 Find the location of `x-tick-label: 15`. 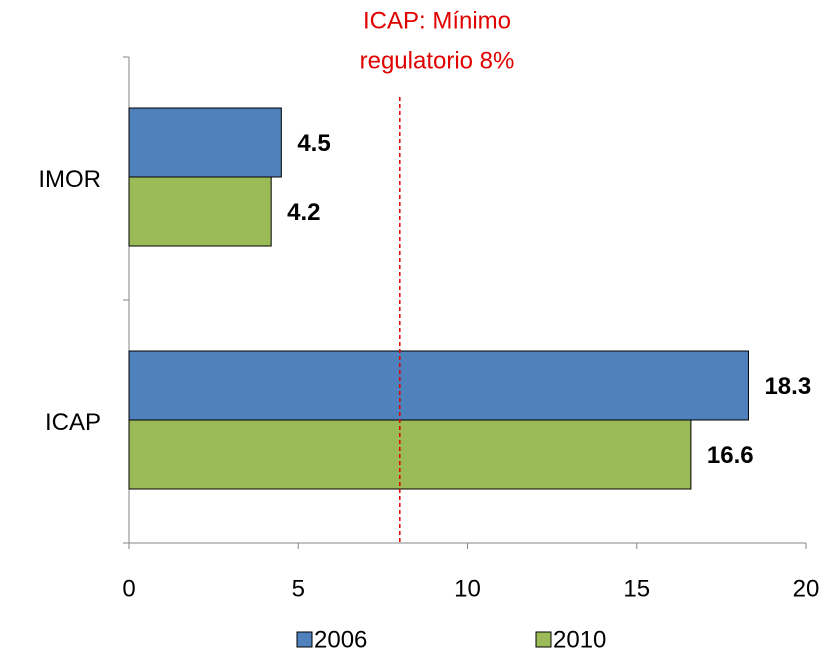

x-tick-label: 15 is located at coordinates (636, 588).